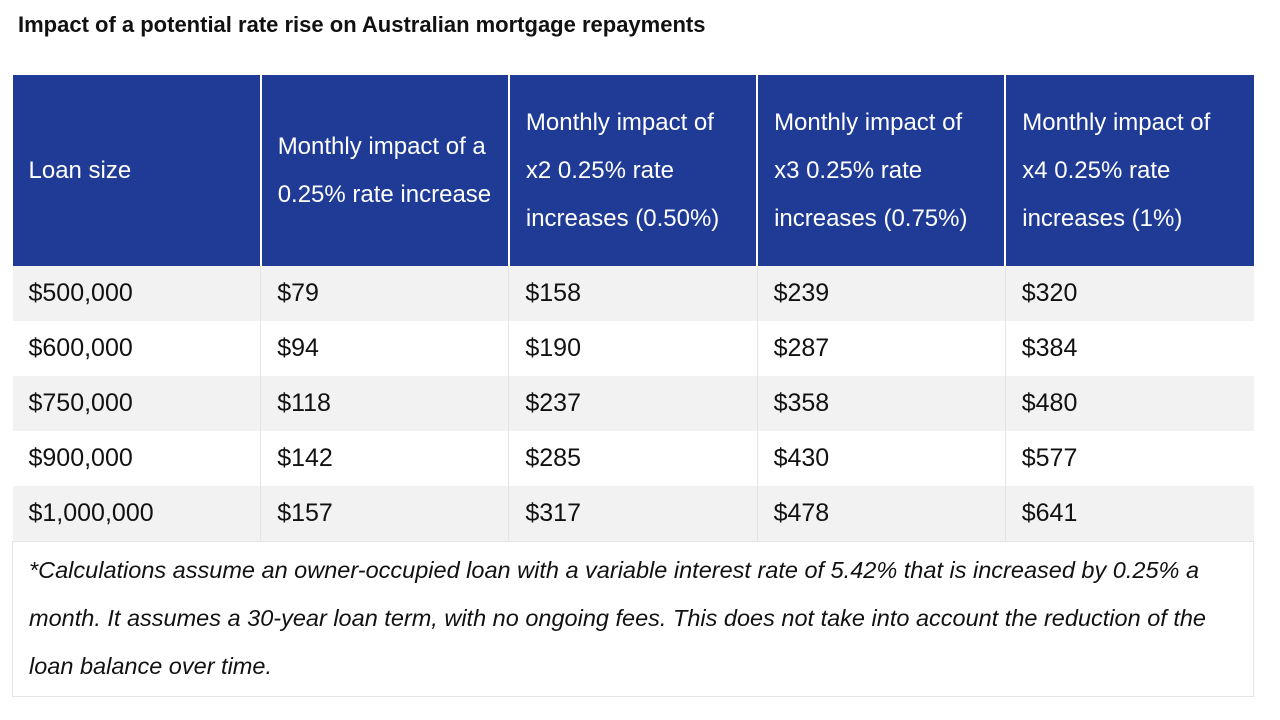  What do you see at coordinates (80, 458) in the screenshot?
I see `table-cell: $900,000` at bounding box center [80, 458].